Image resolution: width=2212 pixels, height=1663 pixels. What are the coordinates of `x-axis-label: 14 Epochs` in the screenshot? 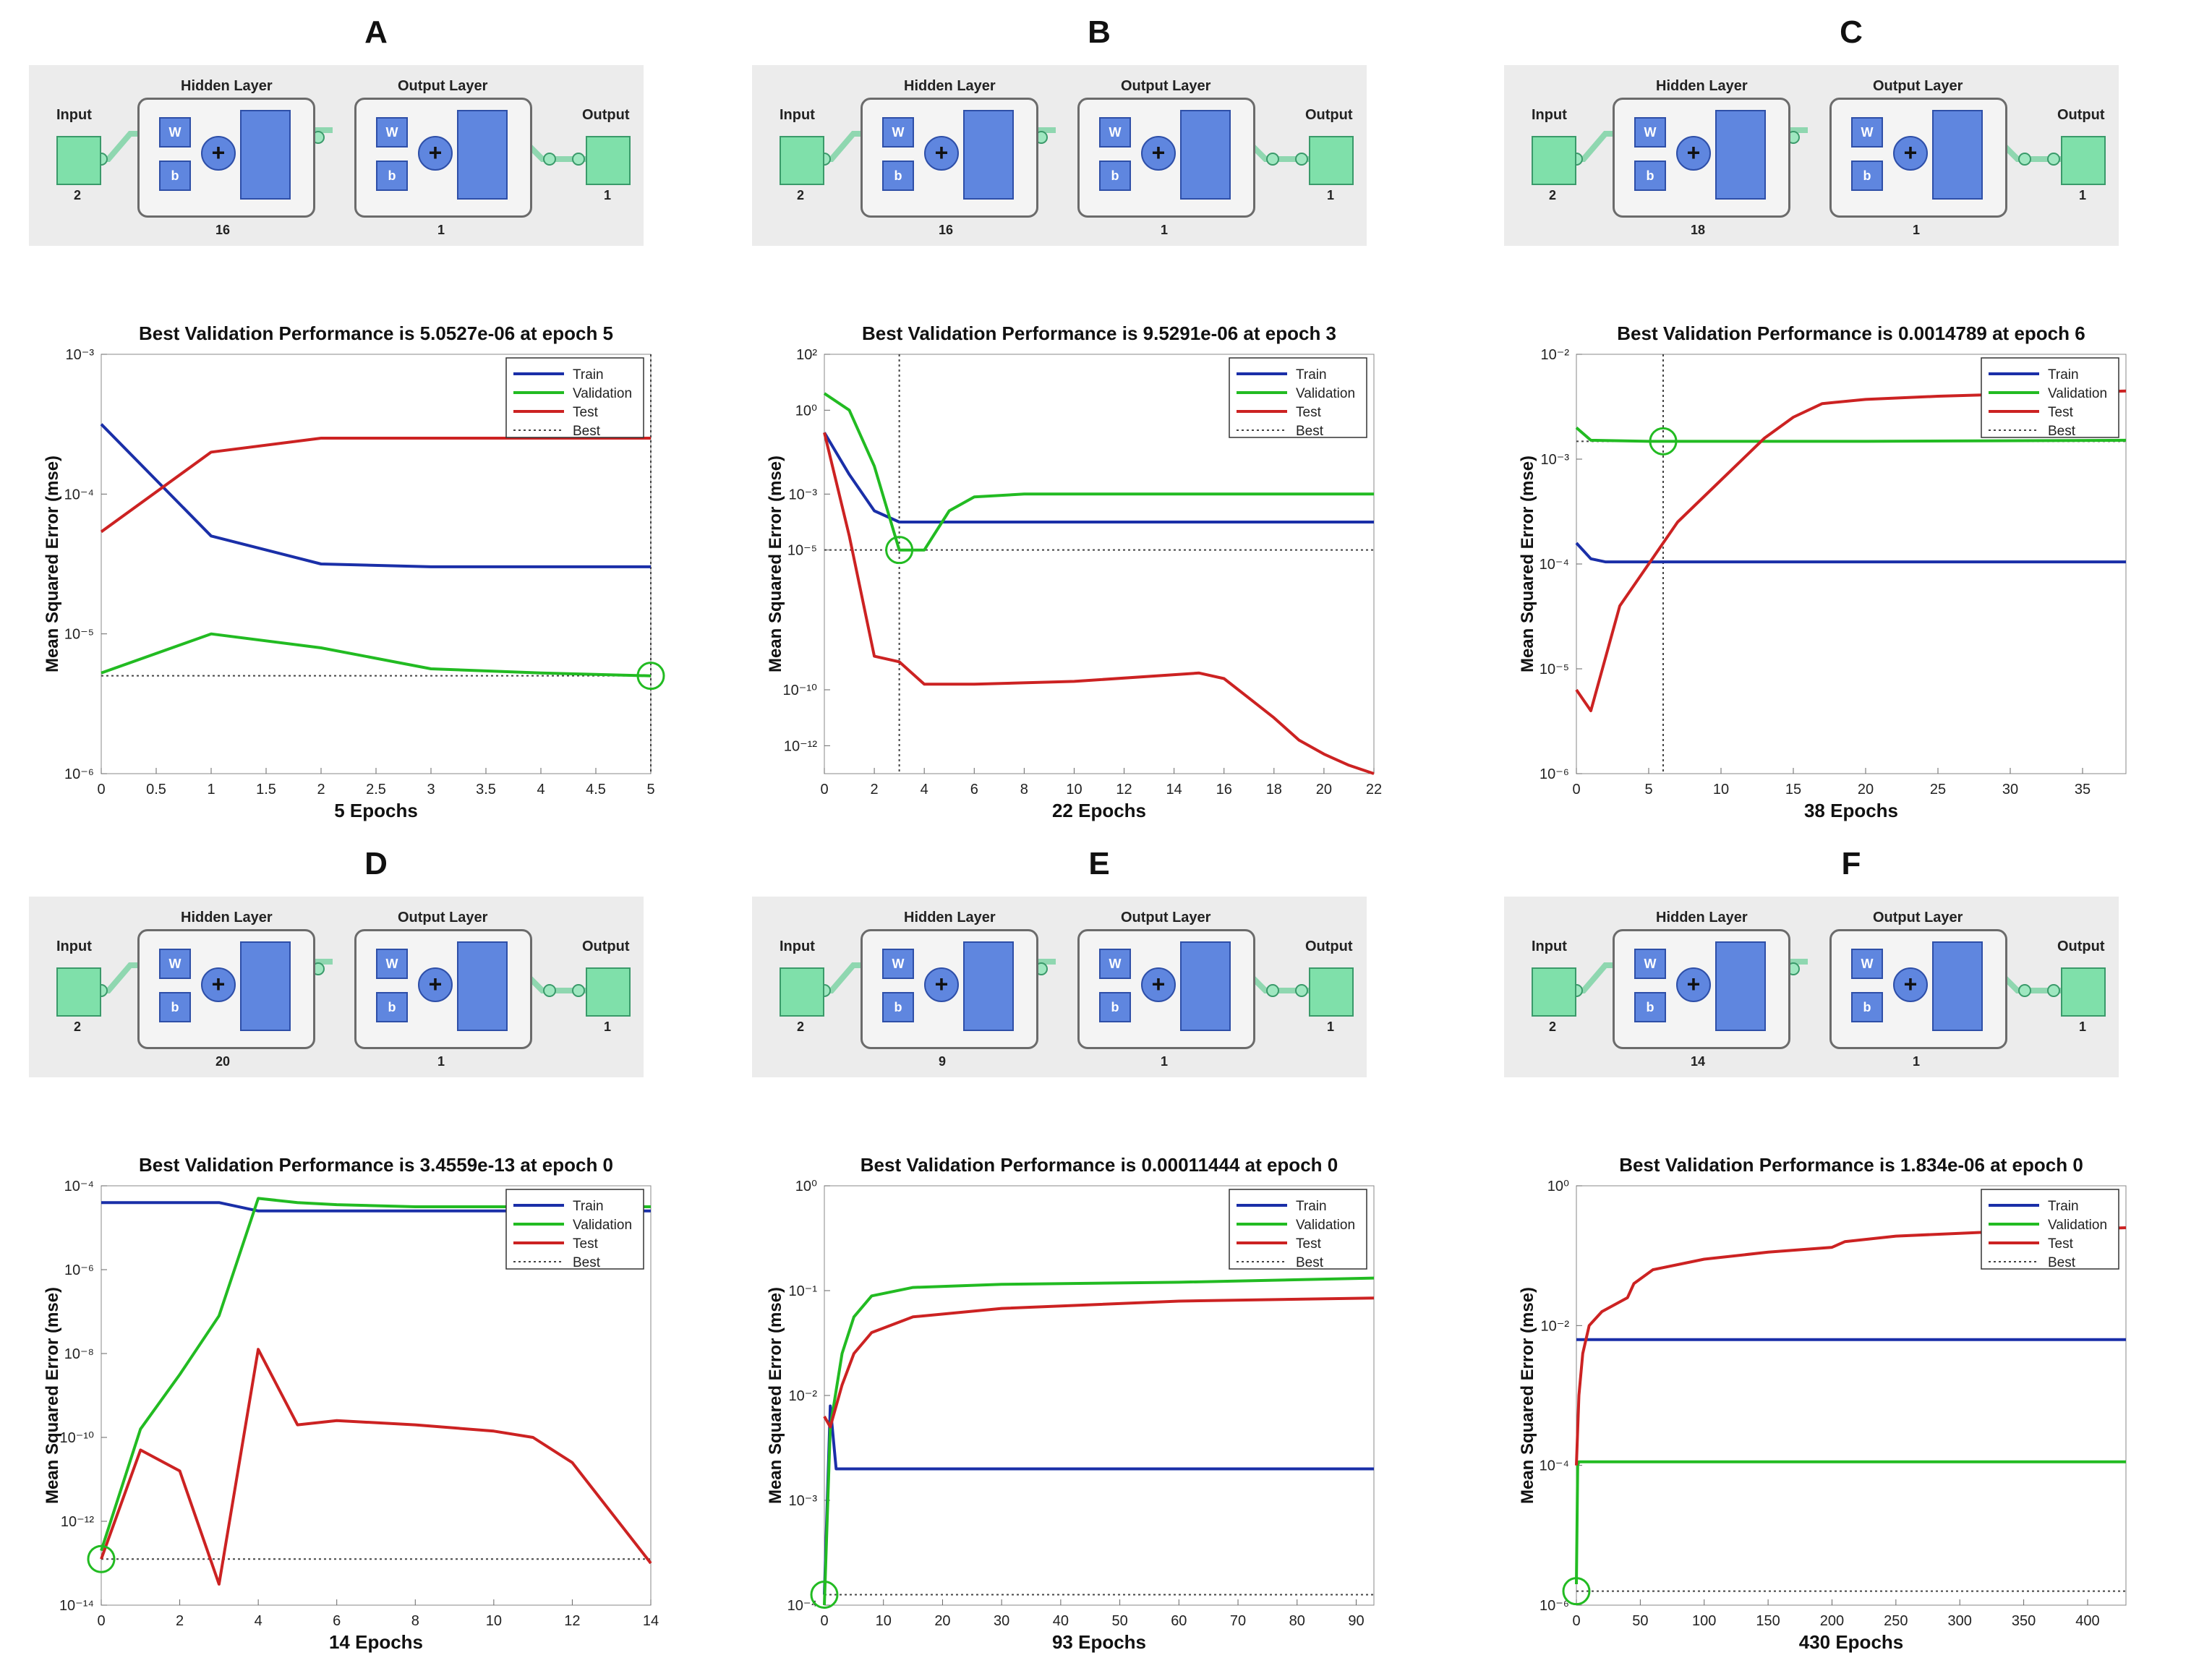 It's located at (376, 1642).